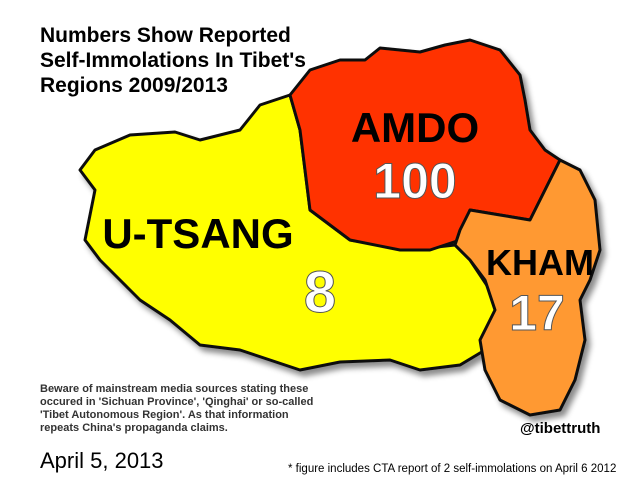  Describe the element at coordinates (540, 262) in the screenshot. I see `region-name: KHAM` at that location.